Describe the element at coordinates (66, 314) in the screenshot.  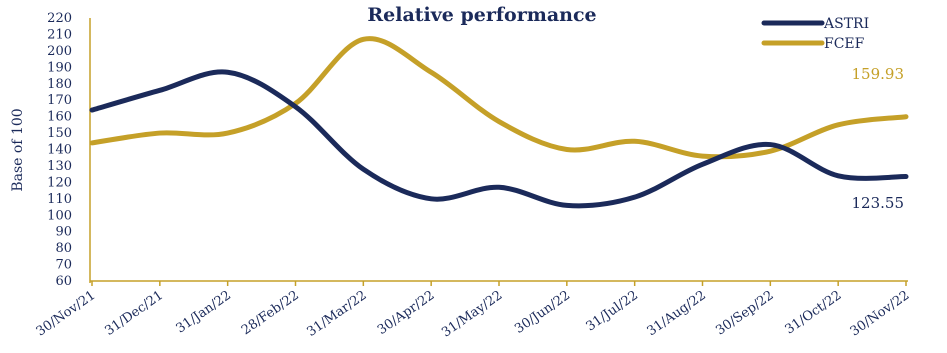
I see `x-tick-label: 30/Nov/21` at that location.